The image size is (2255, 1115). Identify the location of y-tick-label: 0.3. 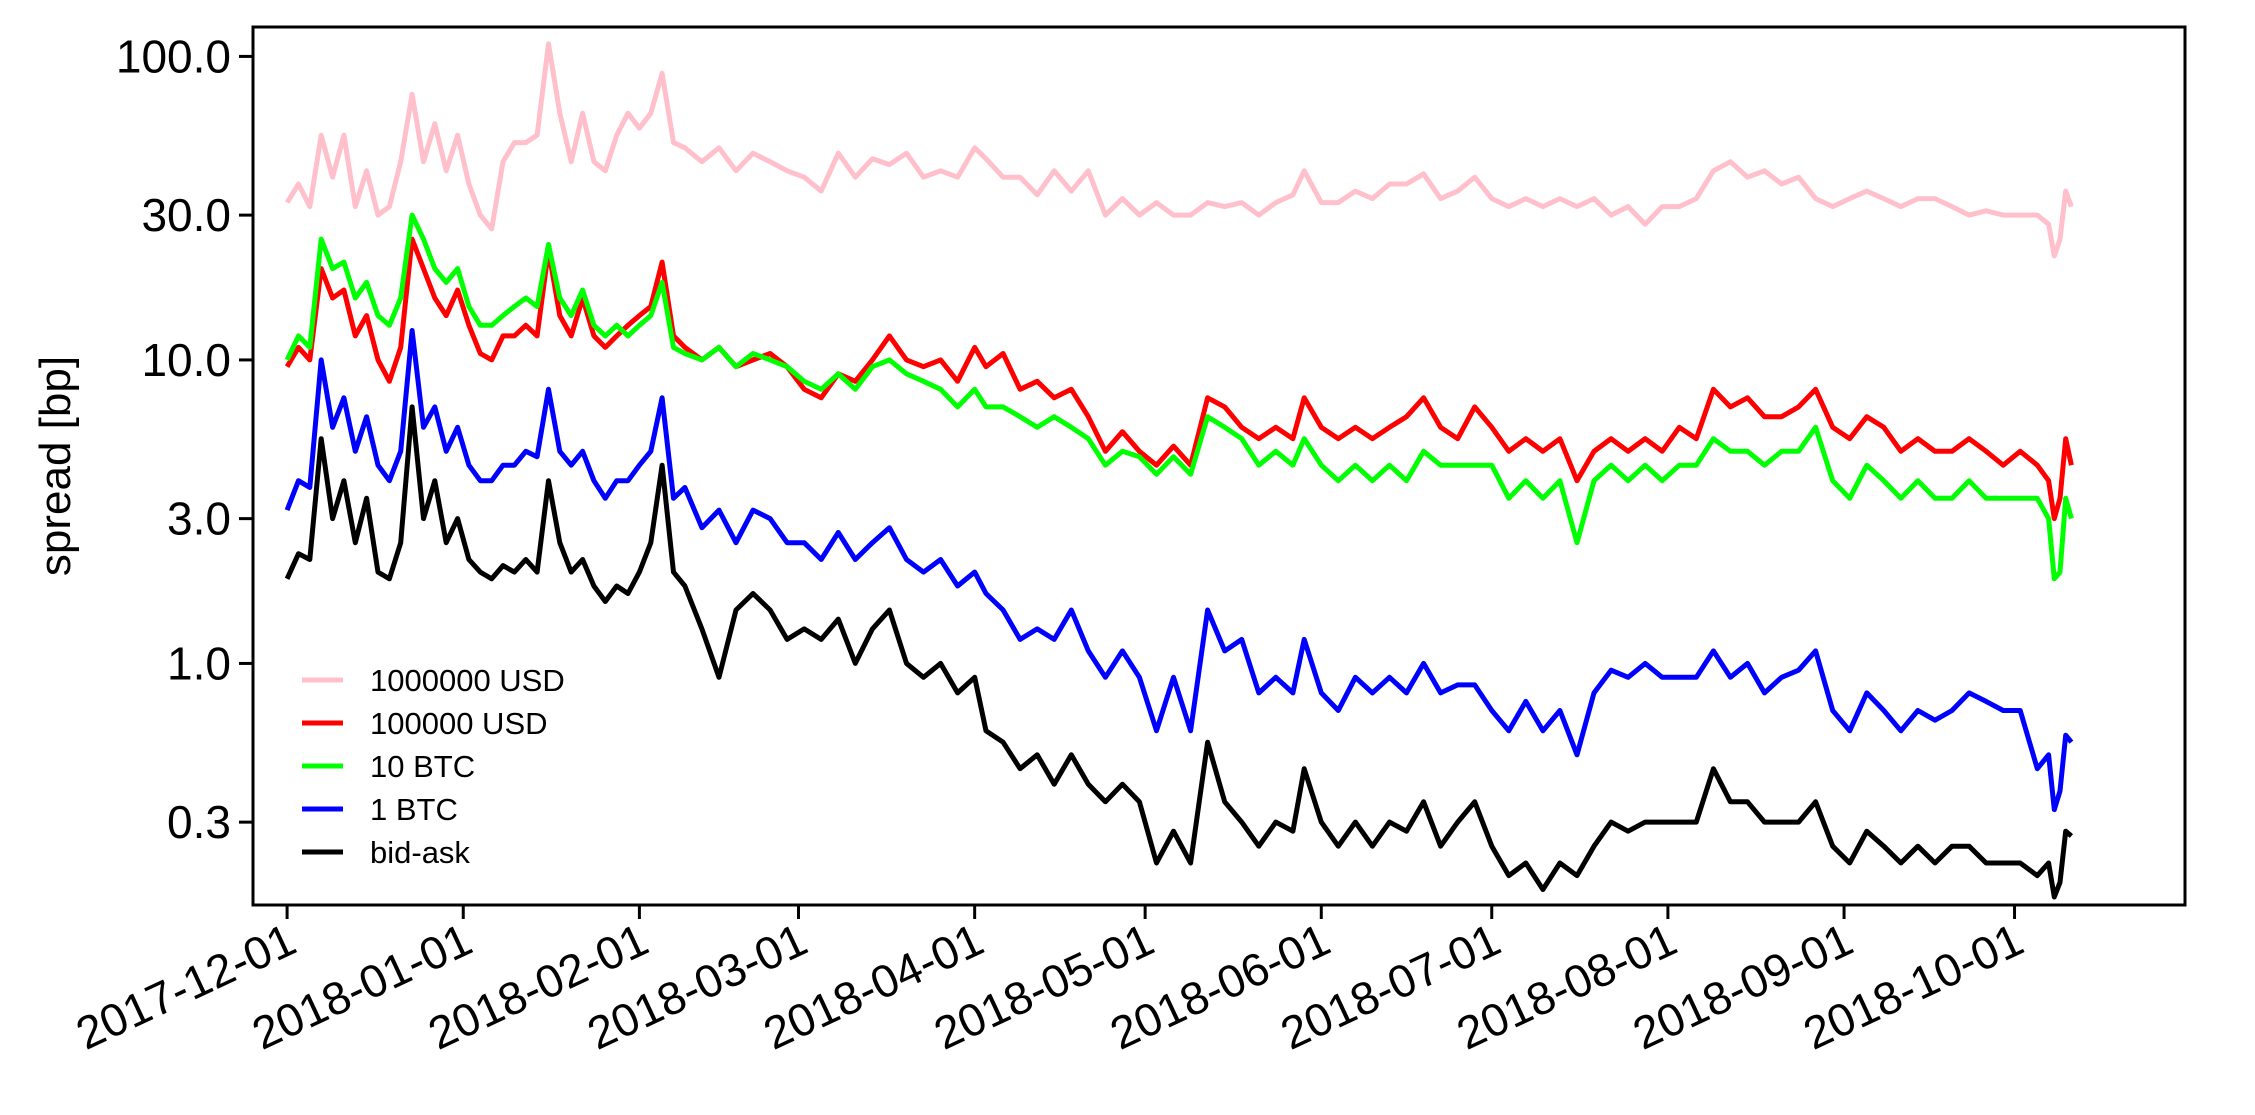
(199, 822).